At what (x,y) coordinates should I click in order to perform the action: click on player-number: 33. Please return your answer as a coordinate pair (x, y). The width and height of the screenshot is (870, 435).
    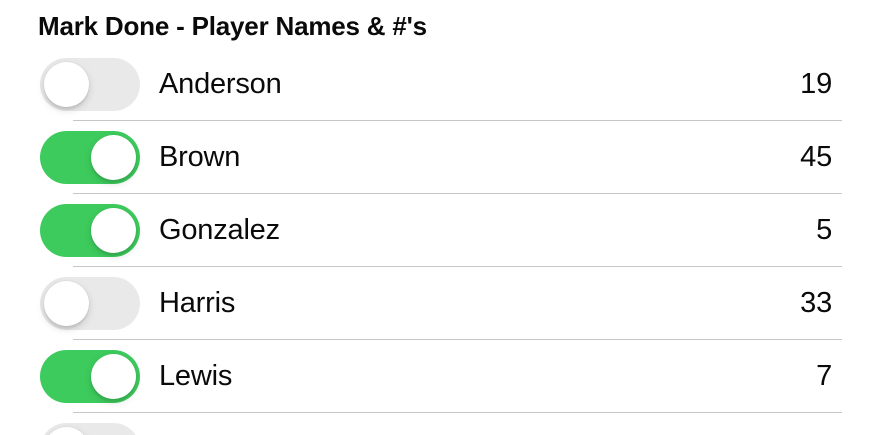
    Looking at the image, I should click on (816, 303).